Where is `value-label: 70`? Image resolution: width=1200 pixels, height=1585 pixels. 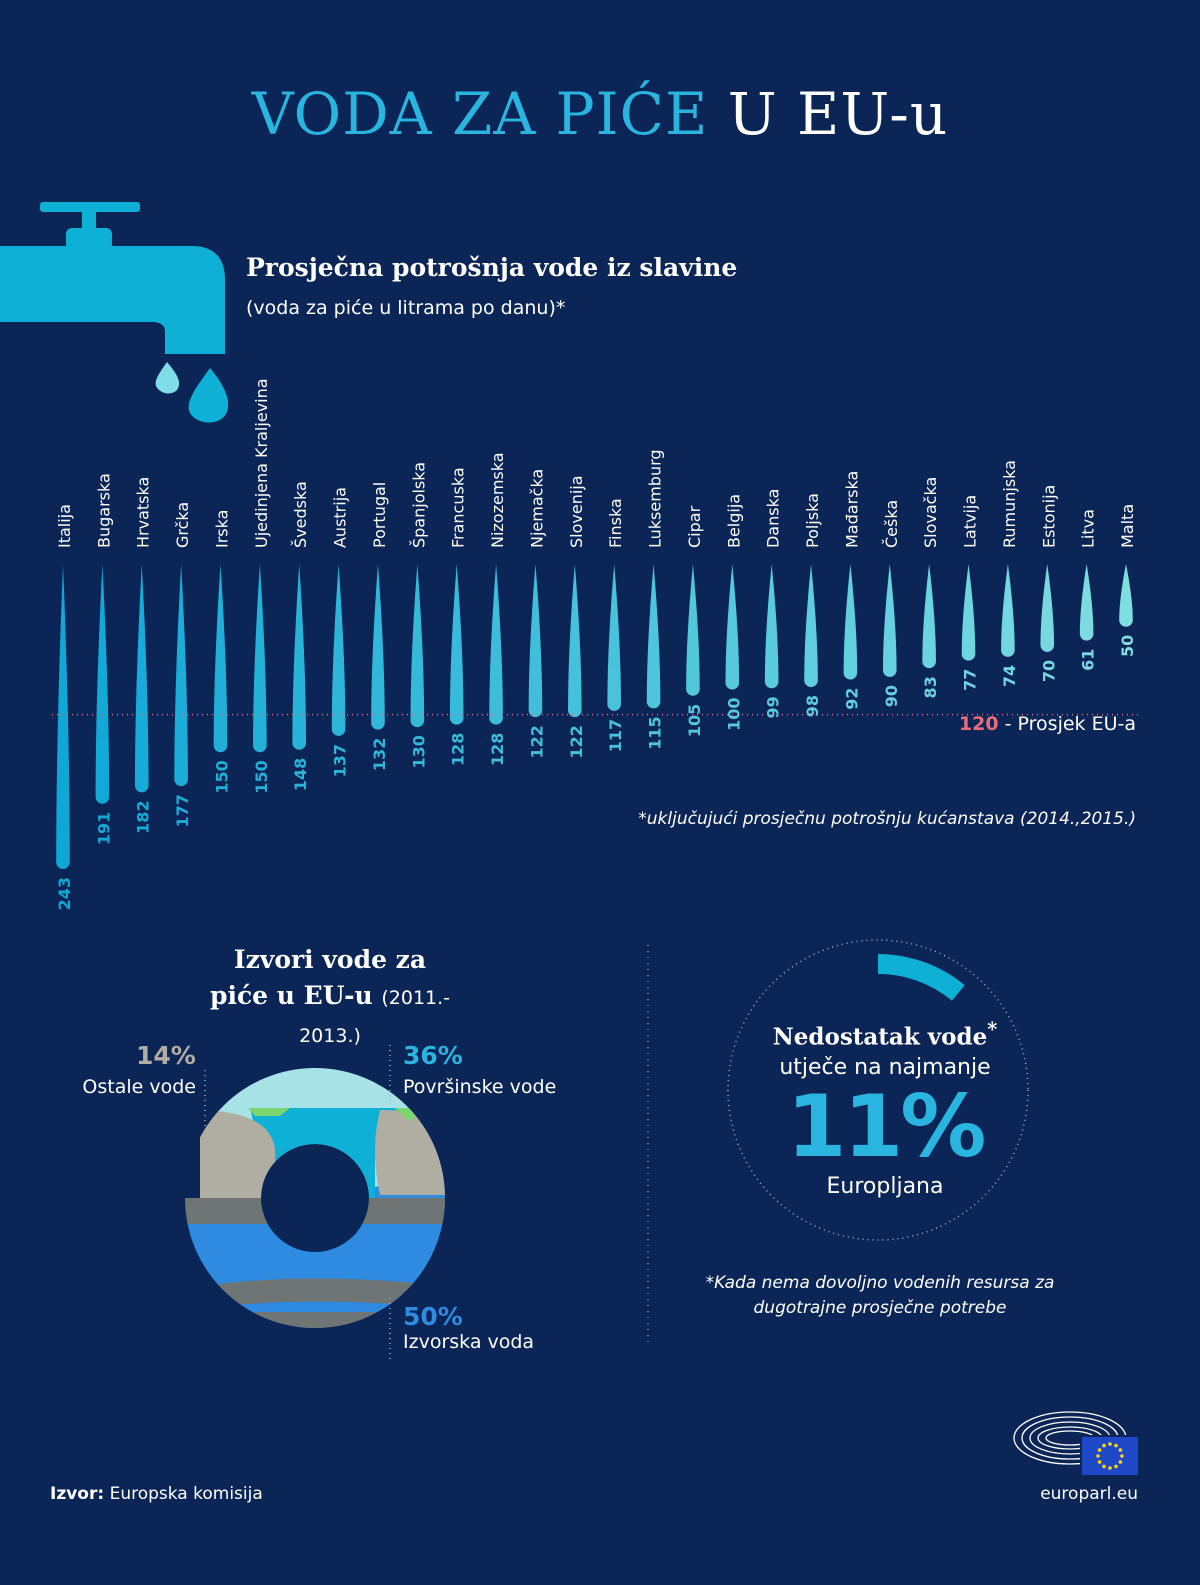 value-label: 70 is located at coordinates (1048, 671).